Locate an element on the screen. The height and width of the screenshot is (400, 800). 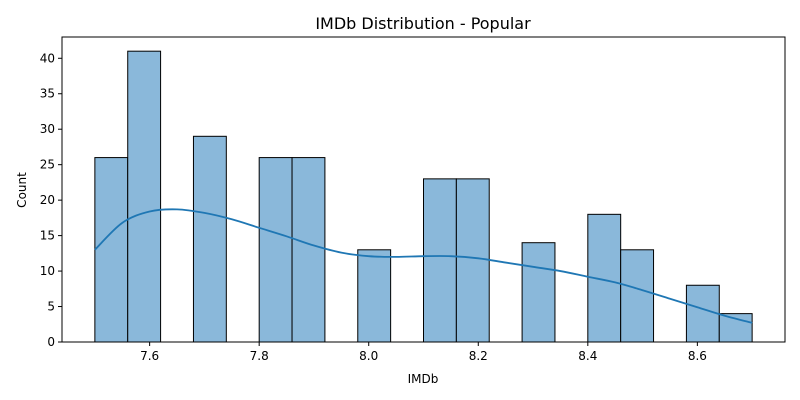
x-axis-ticks: 7.6 7.8 8.0 8.2 8.4 8.6 is located at coordinates (423, 352).